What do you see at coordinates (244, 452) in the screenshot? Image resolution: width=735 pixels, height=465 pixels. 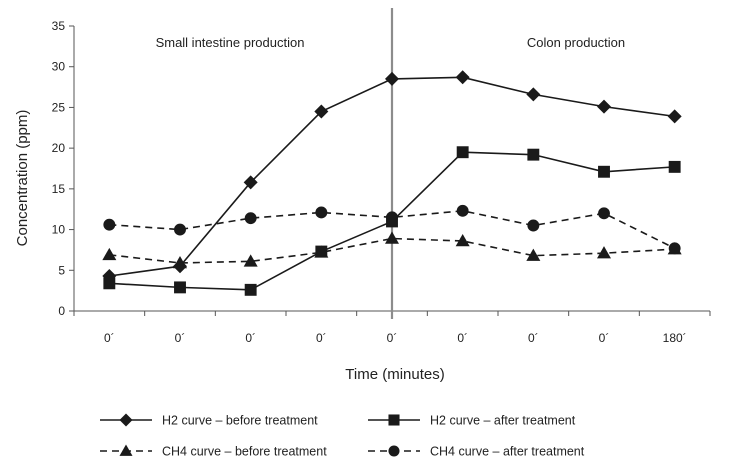 I see `legend-label-3: CH4 curve – before treatment` at bounding box center [244, 452].